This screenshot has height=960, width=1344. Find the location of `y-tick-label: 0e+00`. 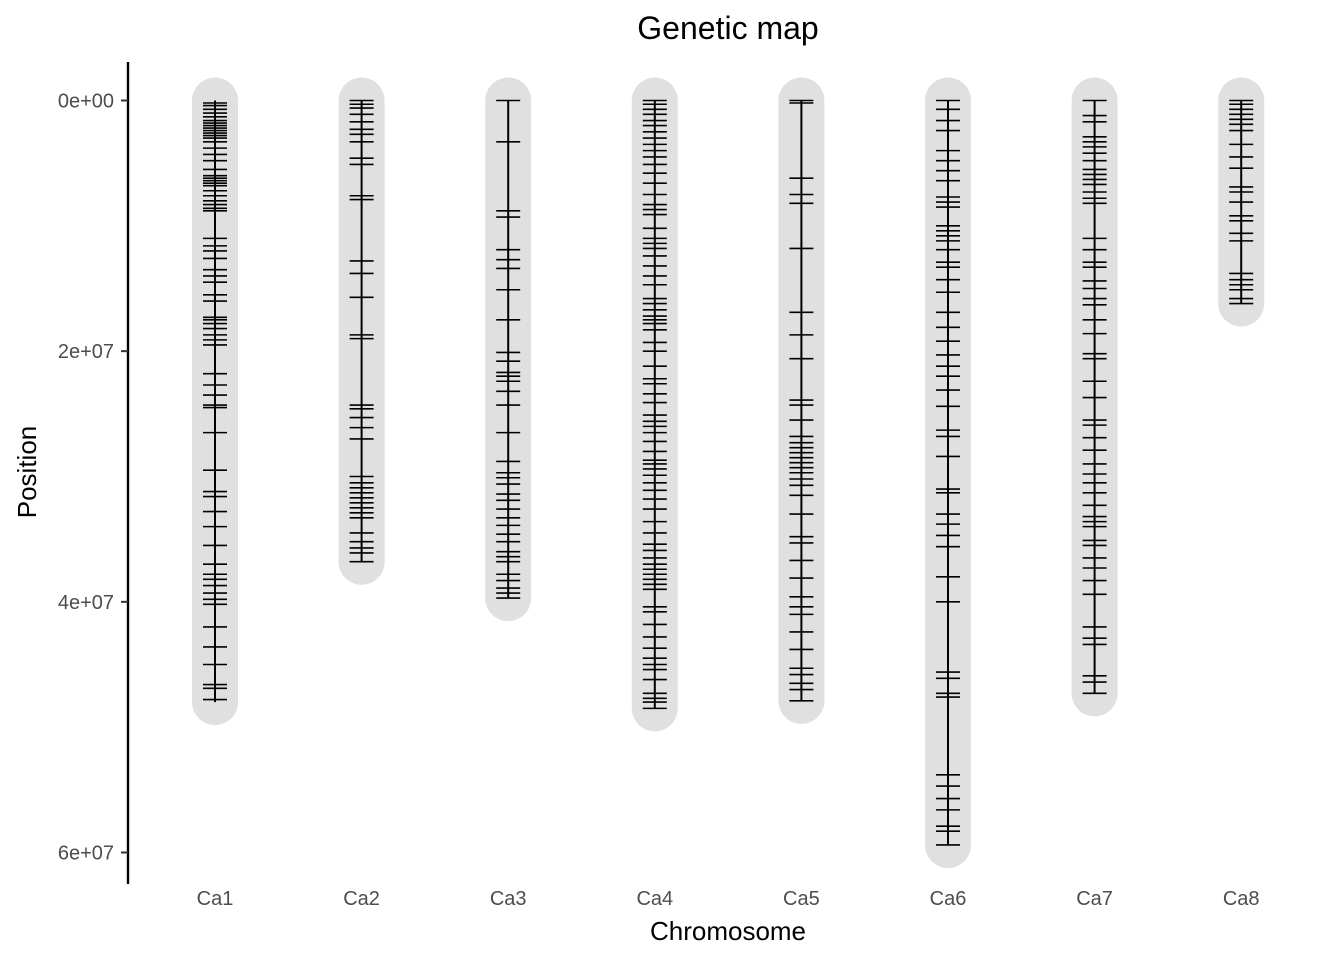

y-tick-label: 0e+00 is located at coordinates (86, 102).